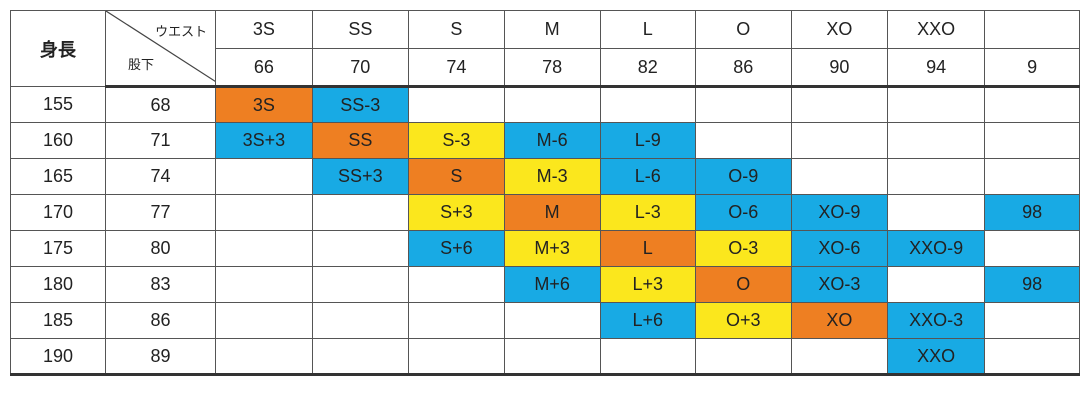 The image size is (1080, 420). Describe the element at coordinates (140, 64) in the screenshot. I see `inseam-label: 股下` at that location.